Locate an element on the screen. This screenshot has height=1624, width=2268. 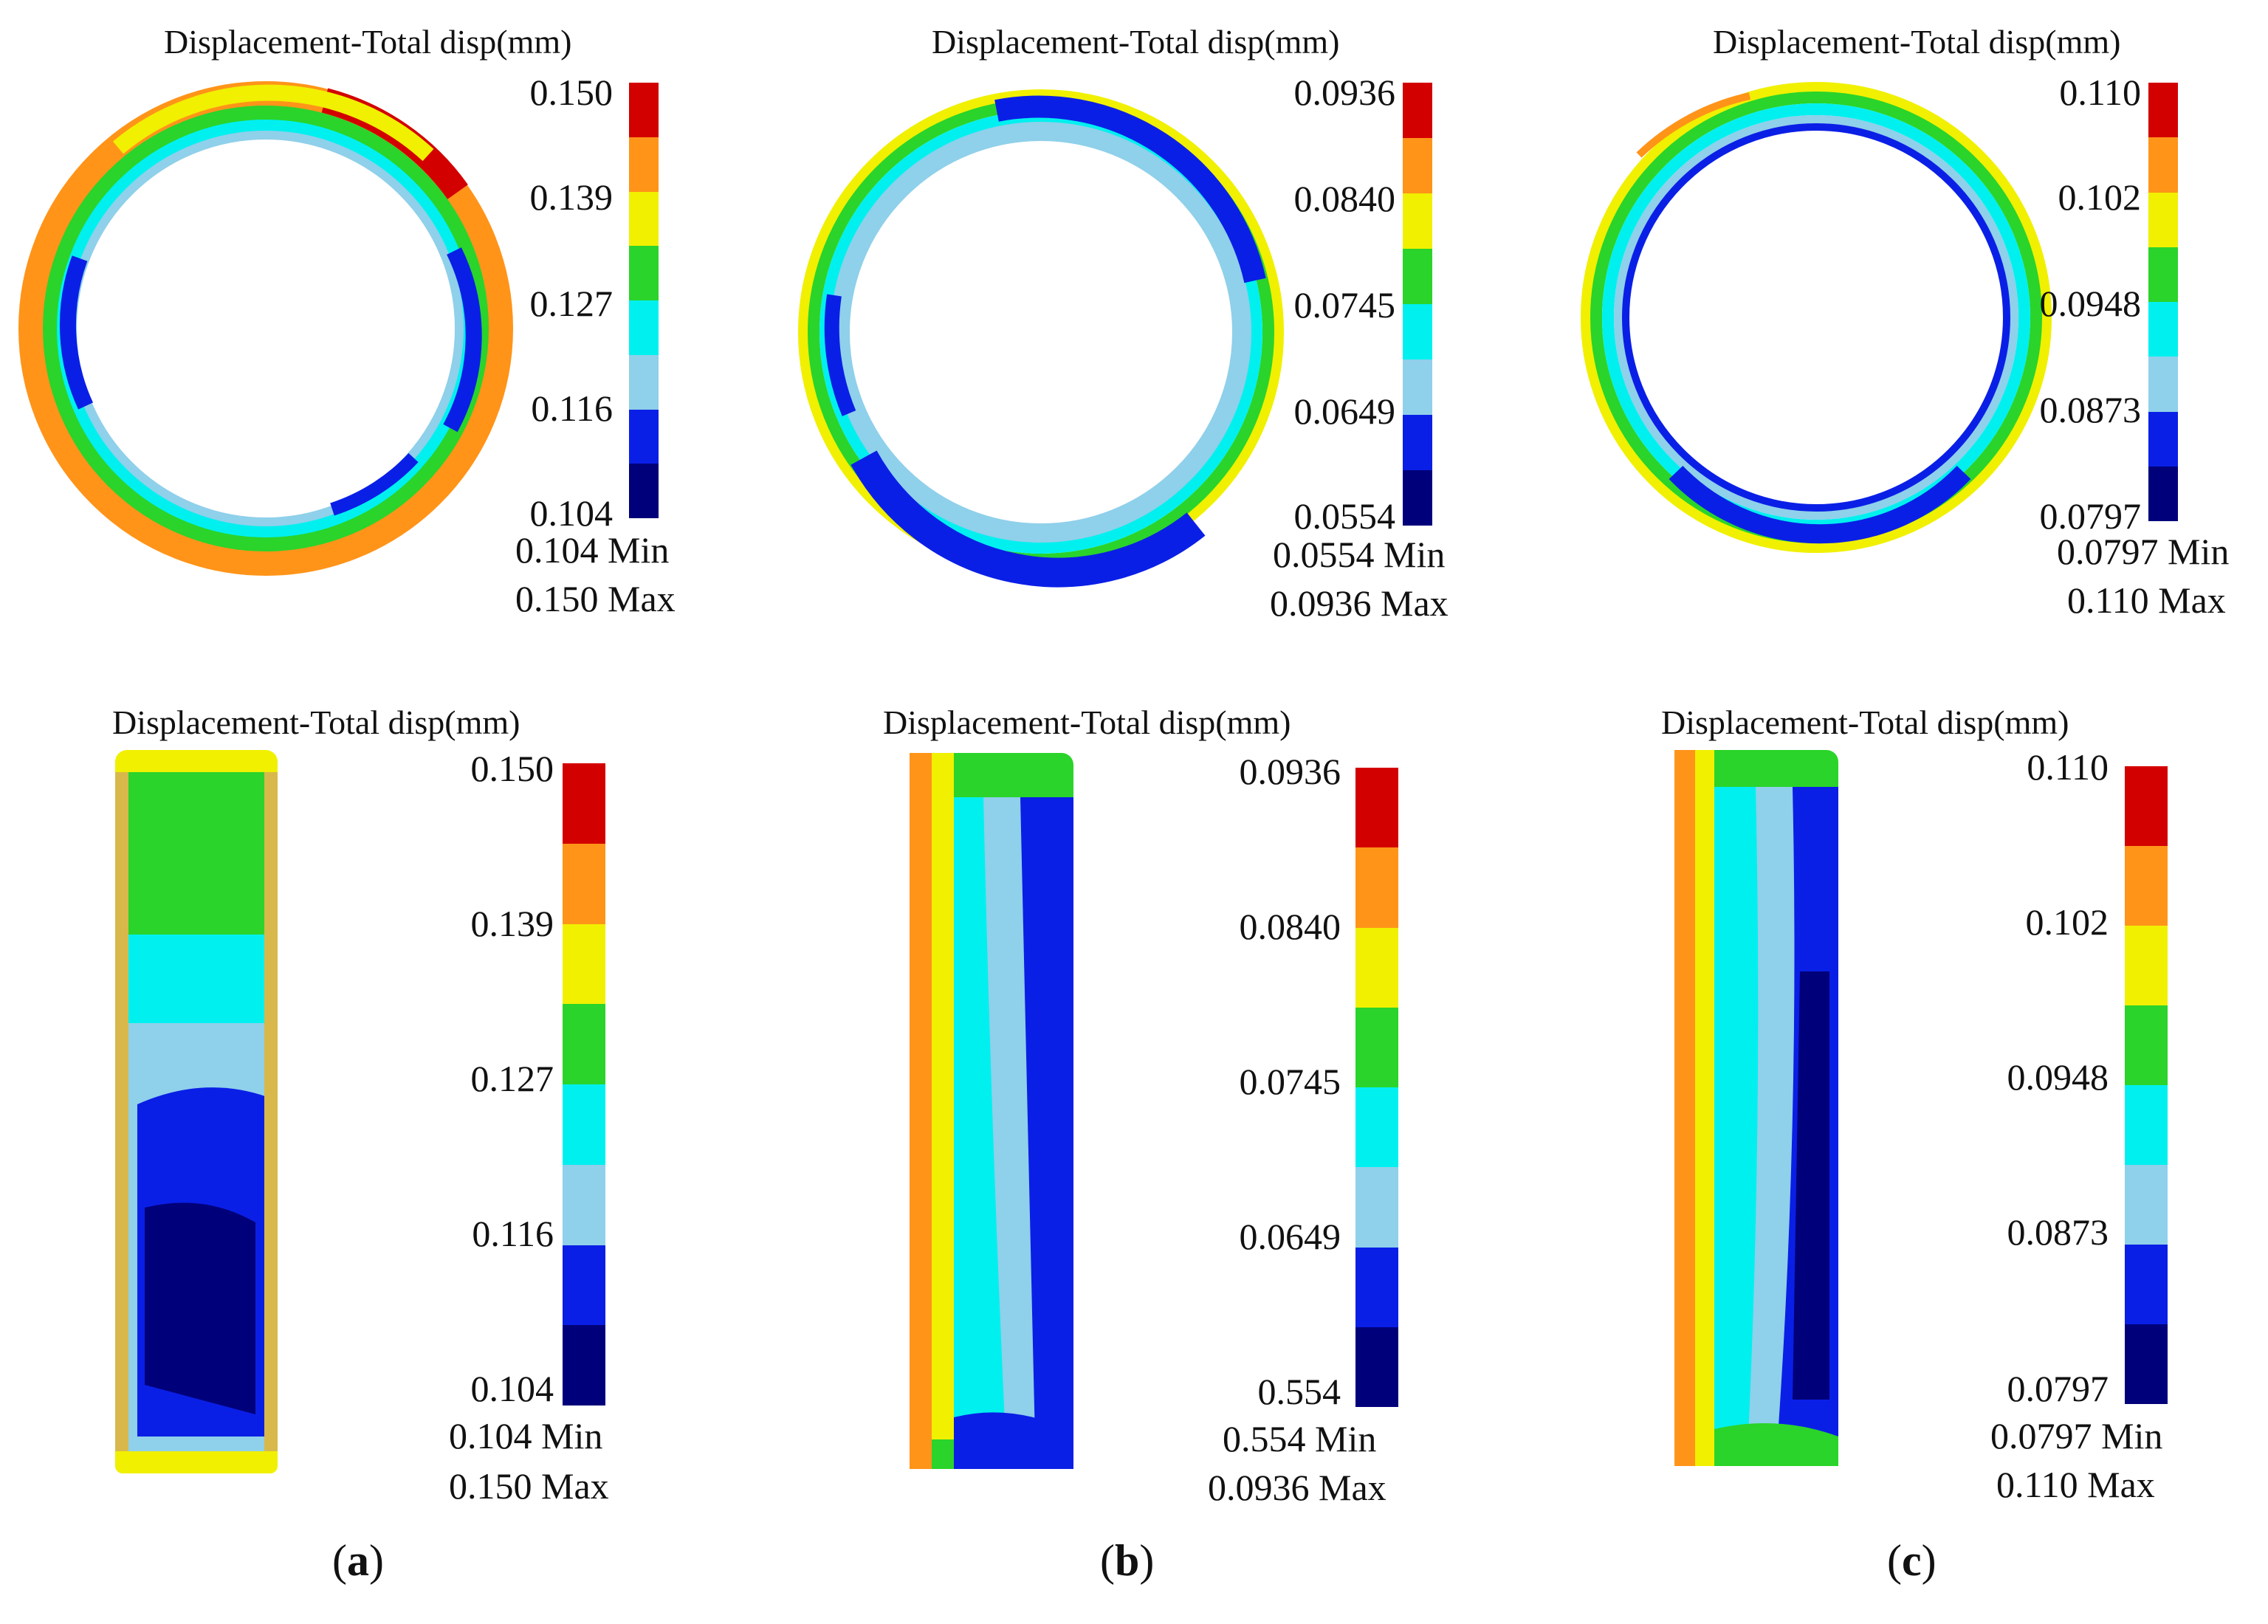
max-value: 0.0936 Max is located at coordinates (1297, 1487).